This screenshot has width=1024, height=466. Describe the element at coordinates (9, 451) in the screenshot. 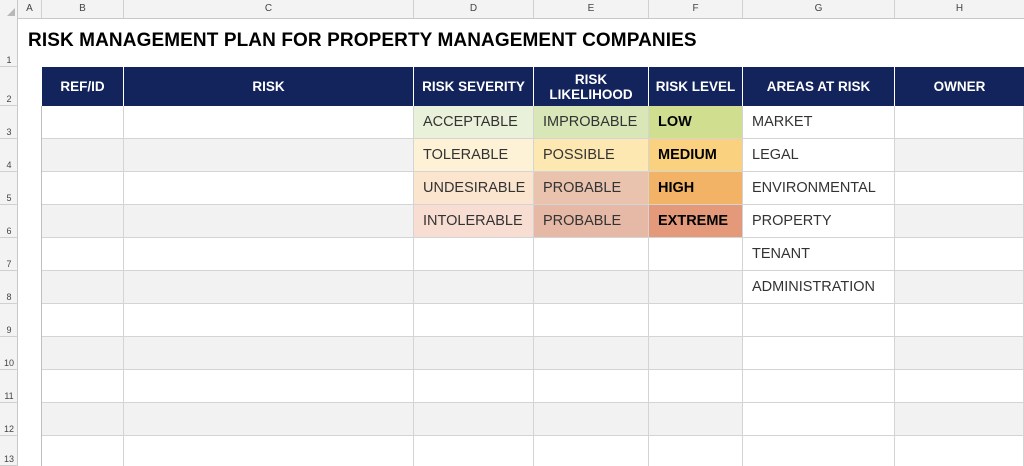

I see `row-header: 13` at that location.